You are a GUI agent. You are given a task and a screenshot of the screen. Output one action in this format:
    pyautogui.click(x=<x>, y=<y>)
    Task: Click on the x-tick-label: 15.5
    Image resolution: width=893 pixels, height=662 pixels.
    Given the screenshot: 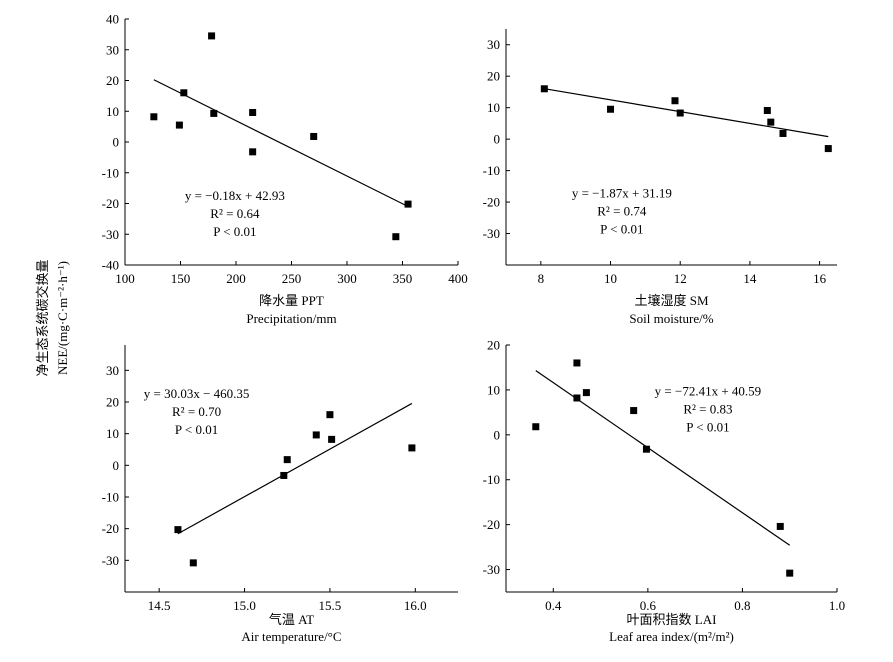 What is the action you would take?
    pyautogui.click(x=330, y=605)
    